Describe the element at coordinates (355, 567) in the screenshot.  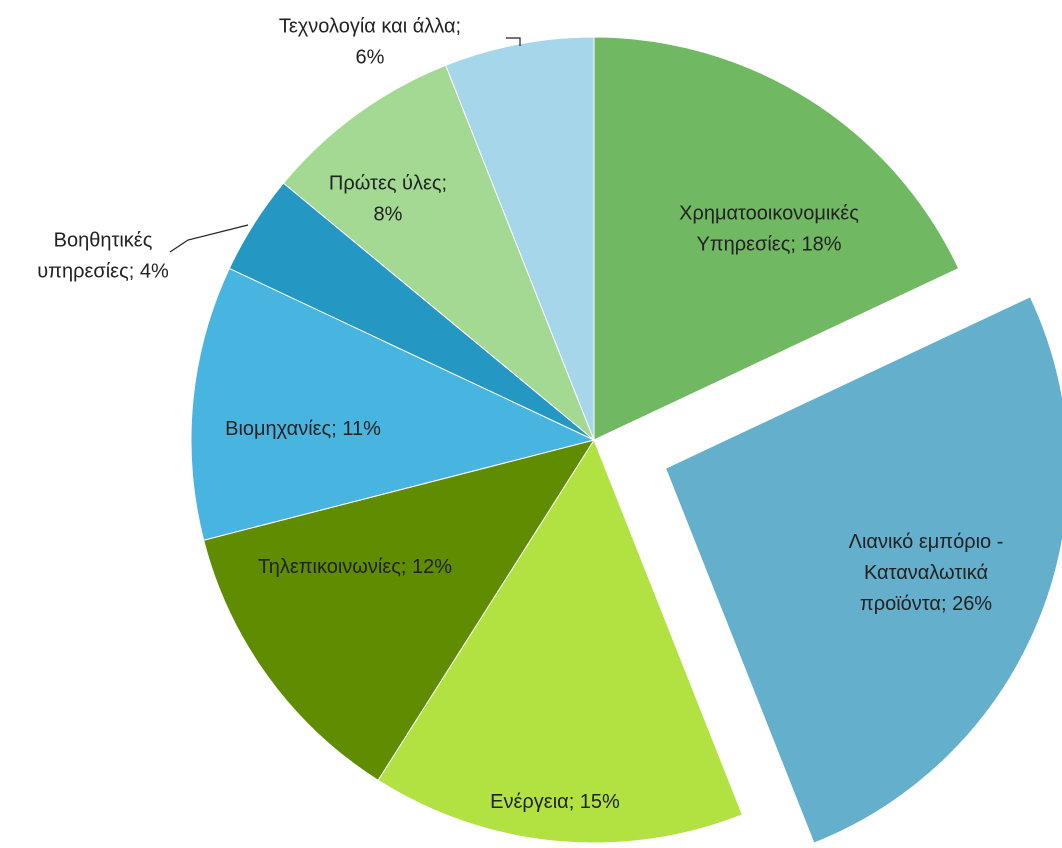
I see `data-label: Τηλεπικοινωνίες; 12%` at that location.